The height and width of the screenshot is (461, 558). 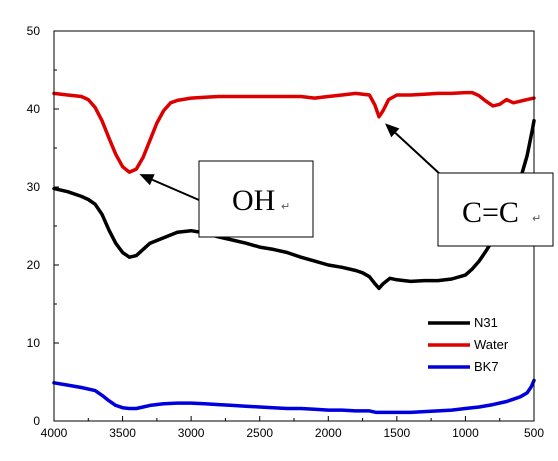 What do you see at coordinates (292, 428) in the screenshot?
I see `x-axis-ticks: 4000 3500 3000 2500 2000 1500 1000 500` at bounding box center [292, 428].